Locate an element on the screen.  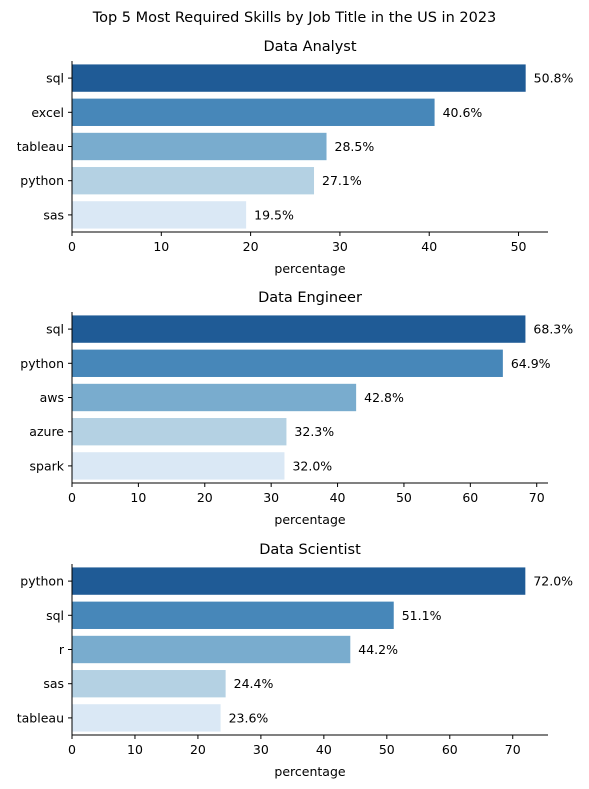
y-tick-label: spark is located at coordinates (47, 465).